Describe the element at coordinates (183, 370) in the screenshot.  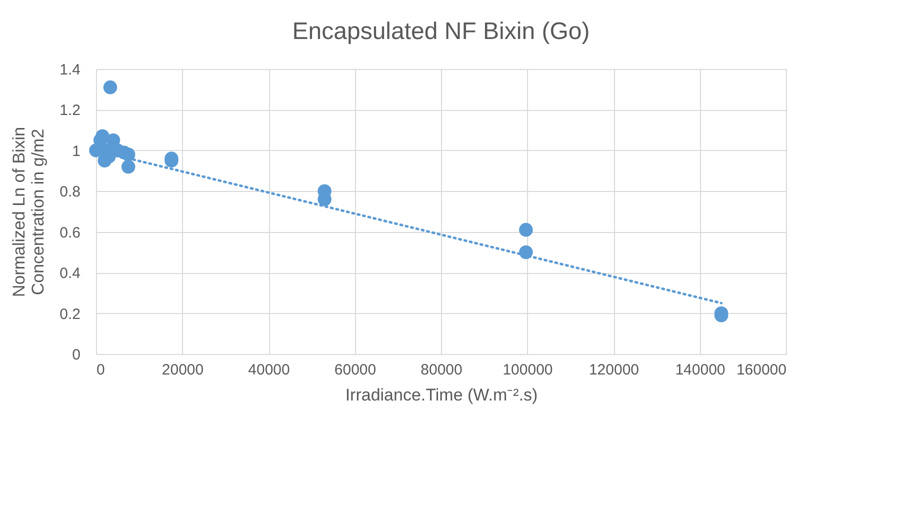
I see `x-tick-label: 20000` at that location.